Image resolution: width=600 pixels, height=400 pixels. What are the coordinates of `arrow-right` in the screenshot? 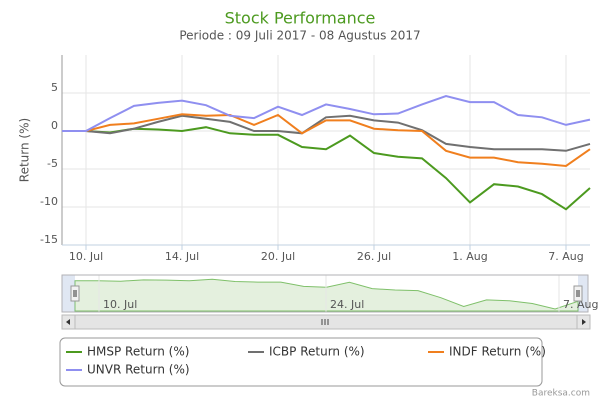 It's located at (584, 322).